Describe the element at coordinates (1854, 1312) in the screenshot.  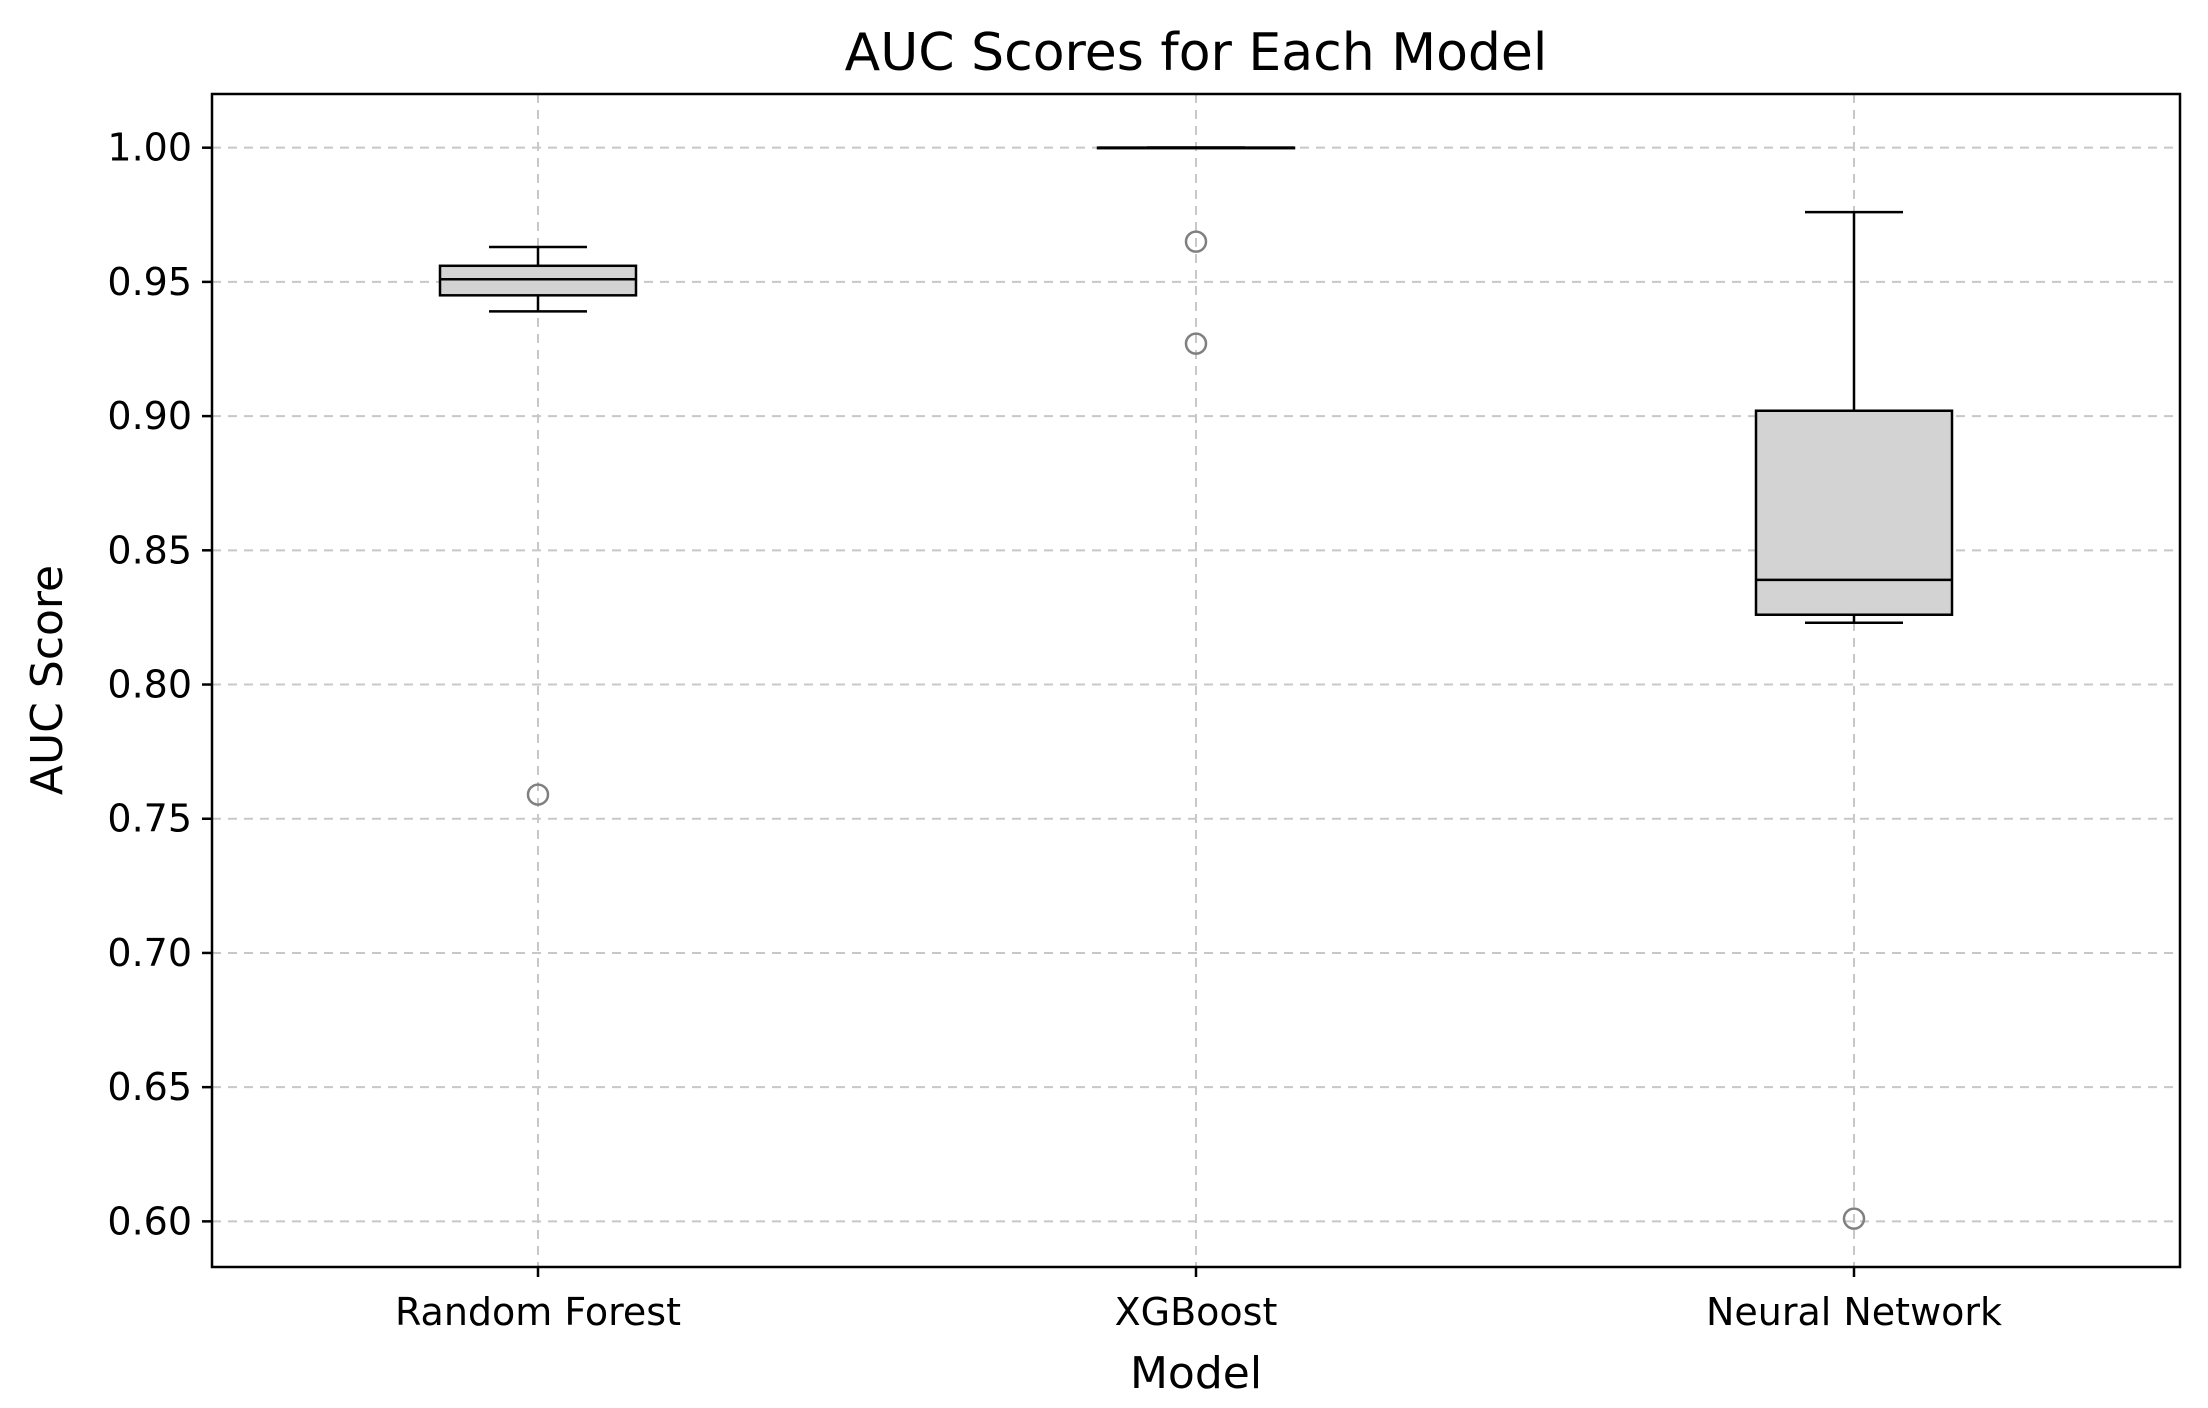
I see `x-tick-label: Neural Network` at that location.